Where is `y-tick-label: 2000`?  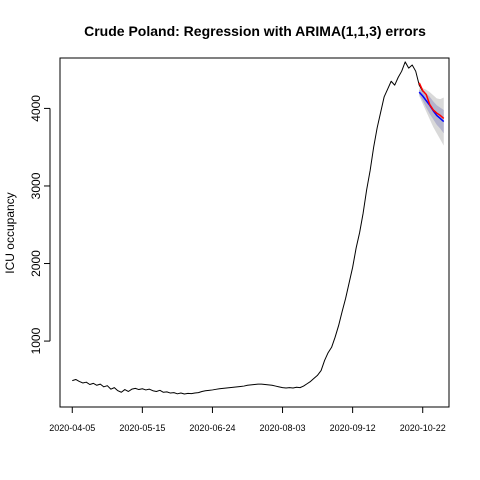 y-tick-label: 2000 is located at coordinates (36, 263).